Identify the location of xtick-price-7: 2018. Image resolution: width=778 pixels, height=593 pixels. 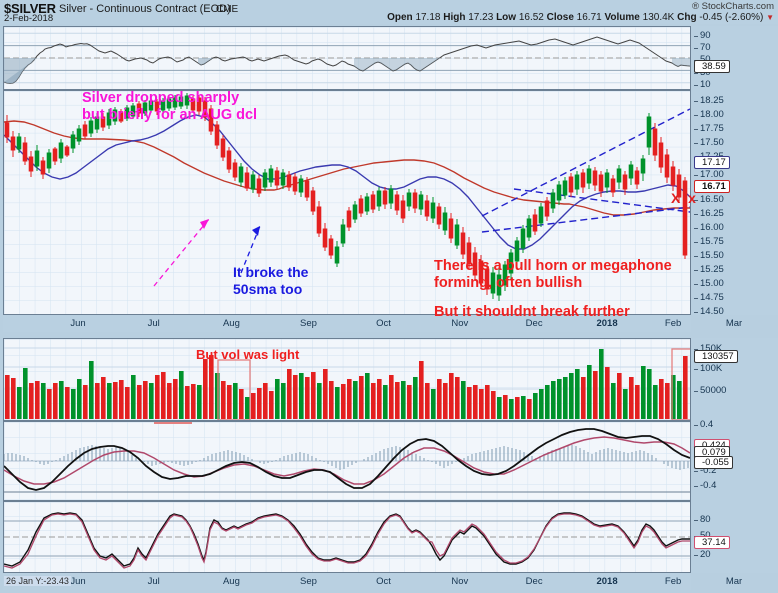
(607, 323).